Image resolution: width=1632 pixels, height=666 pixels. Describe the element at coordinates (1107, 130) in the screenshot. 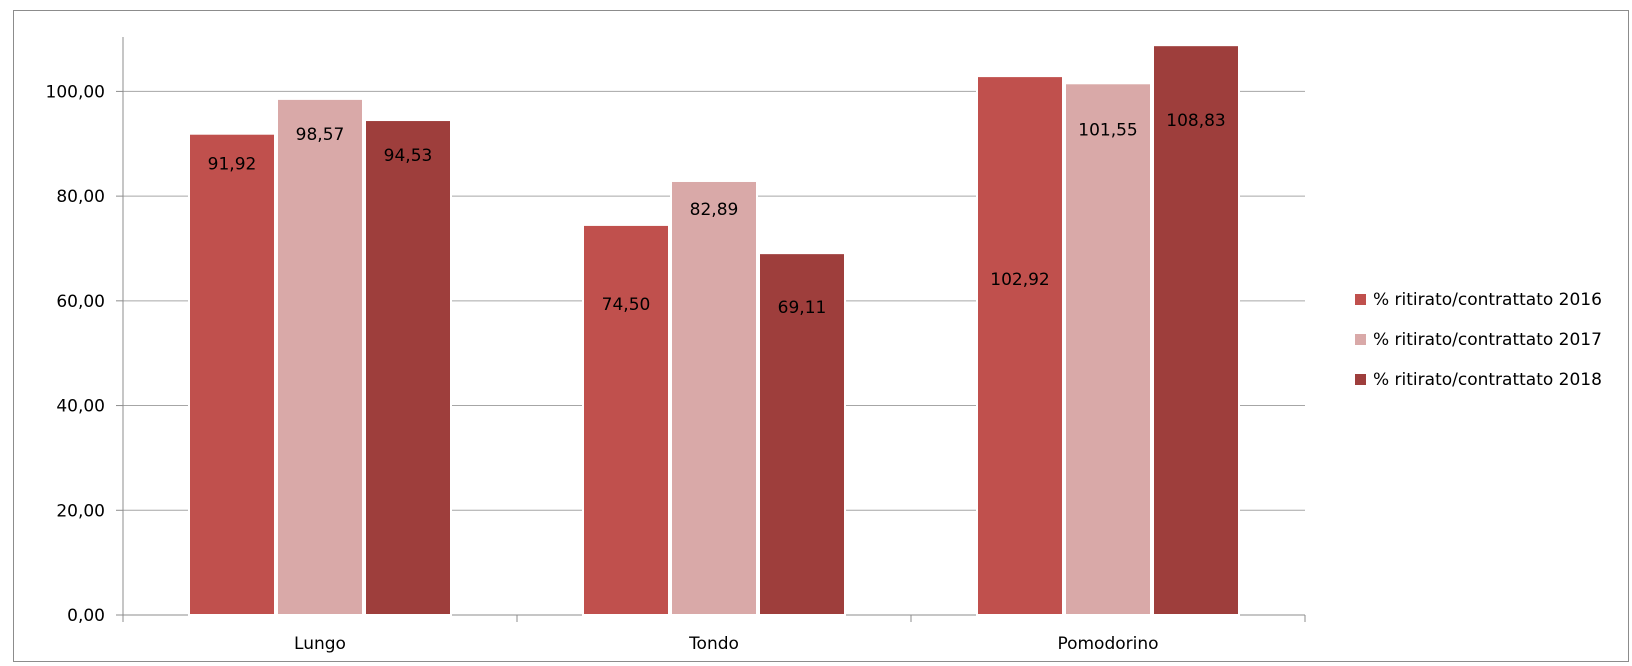

I see `data-label: 101,55` at that location.